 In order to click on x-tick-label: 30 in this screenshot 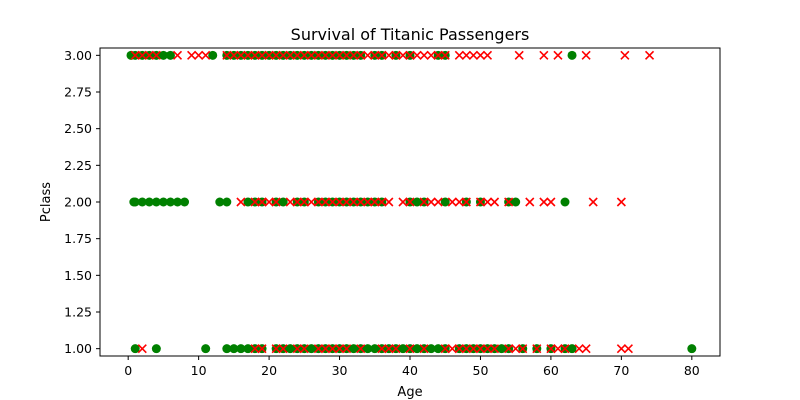, I will do `click(340, 370)`.